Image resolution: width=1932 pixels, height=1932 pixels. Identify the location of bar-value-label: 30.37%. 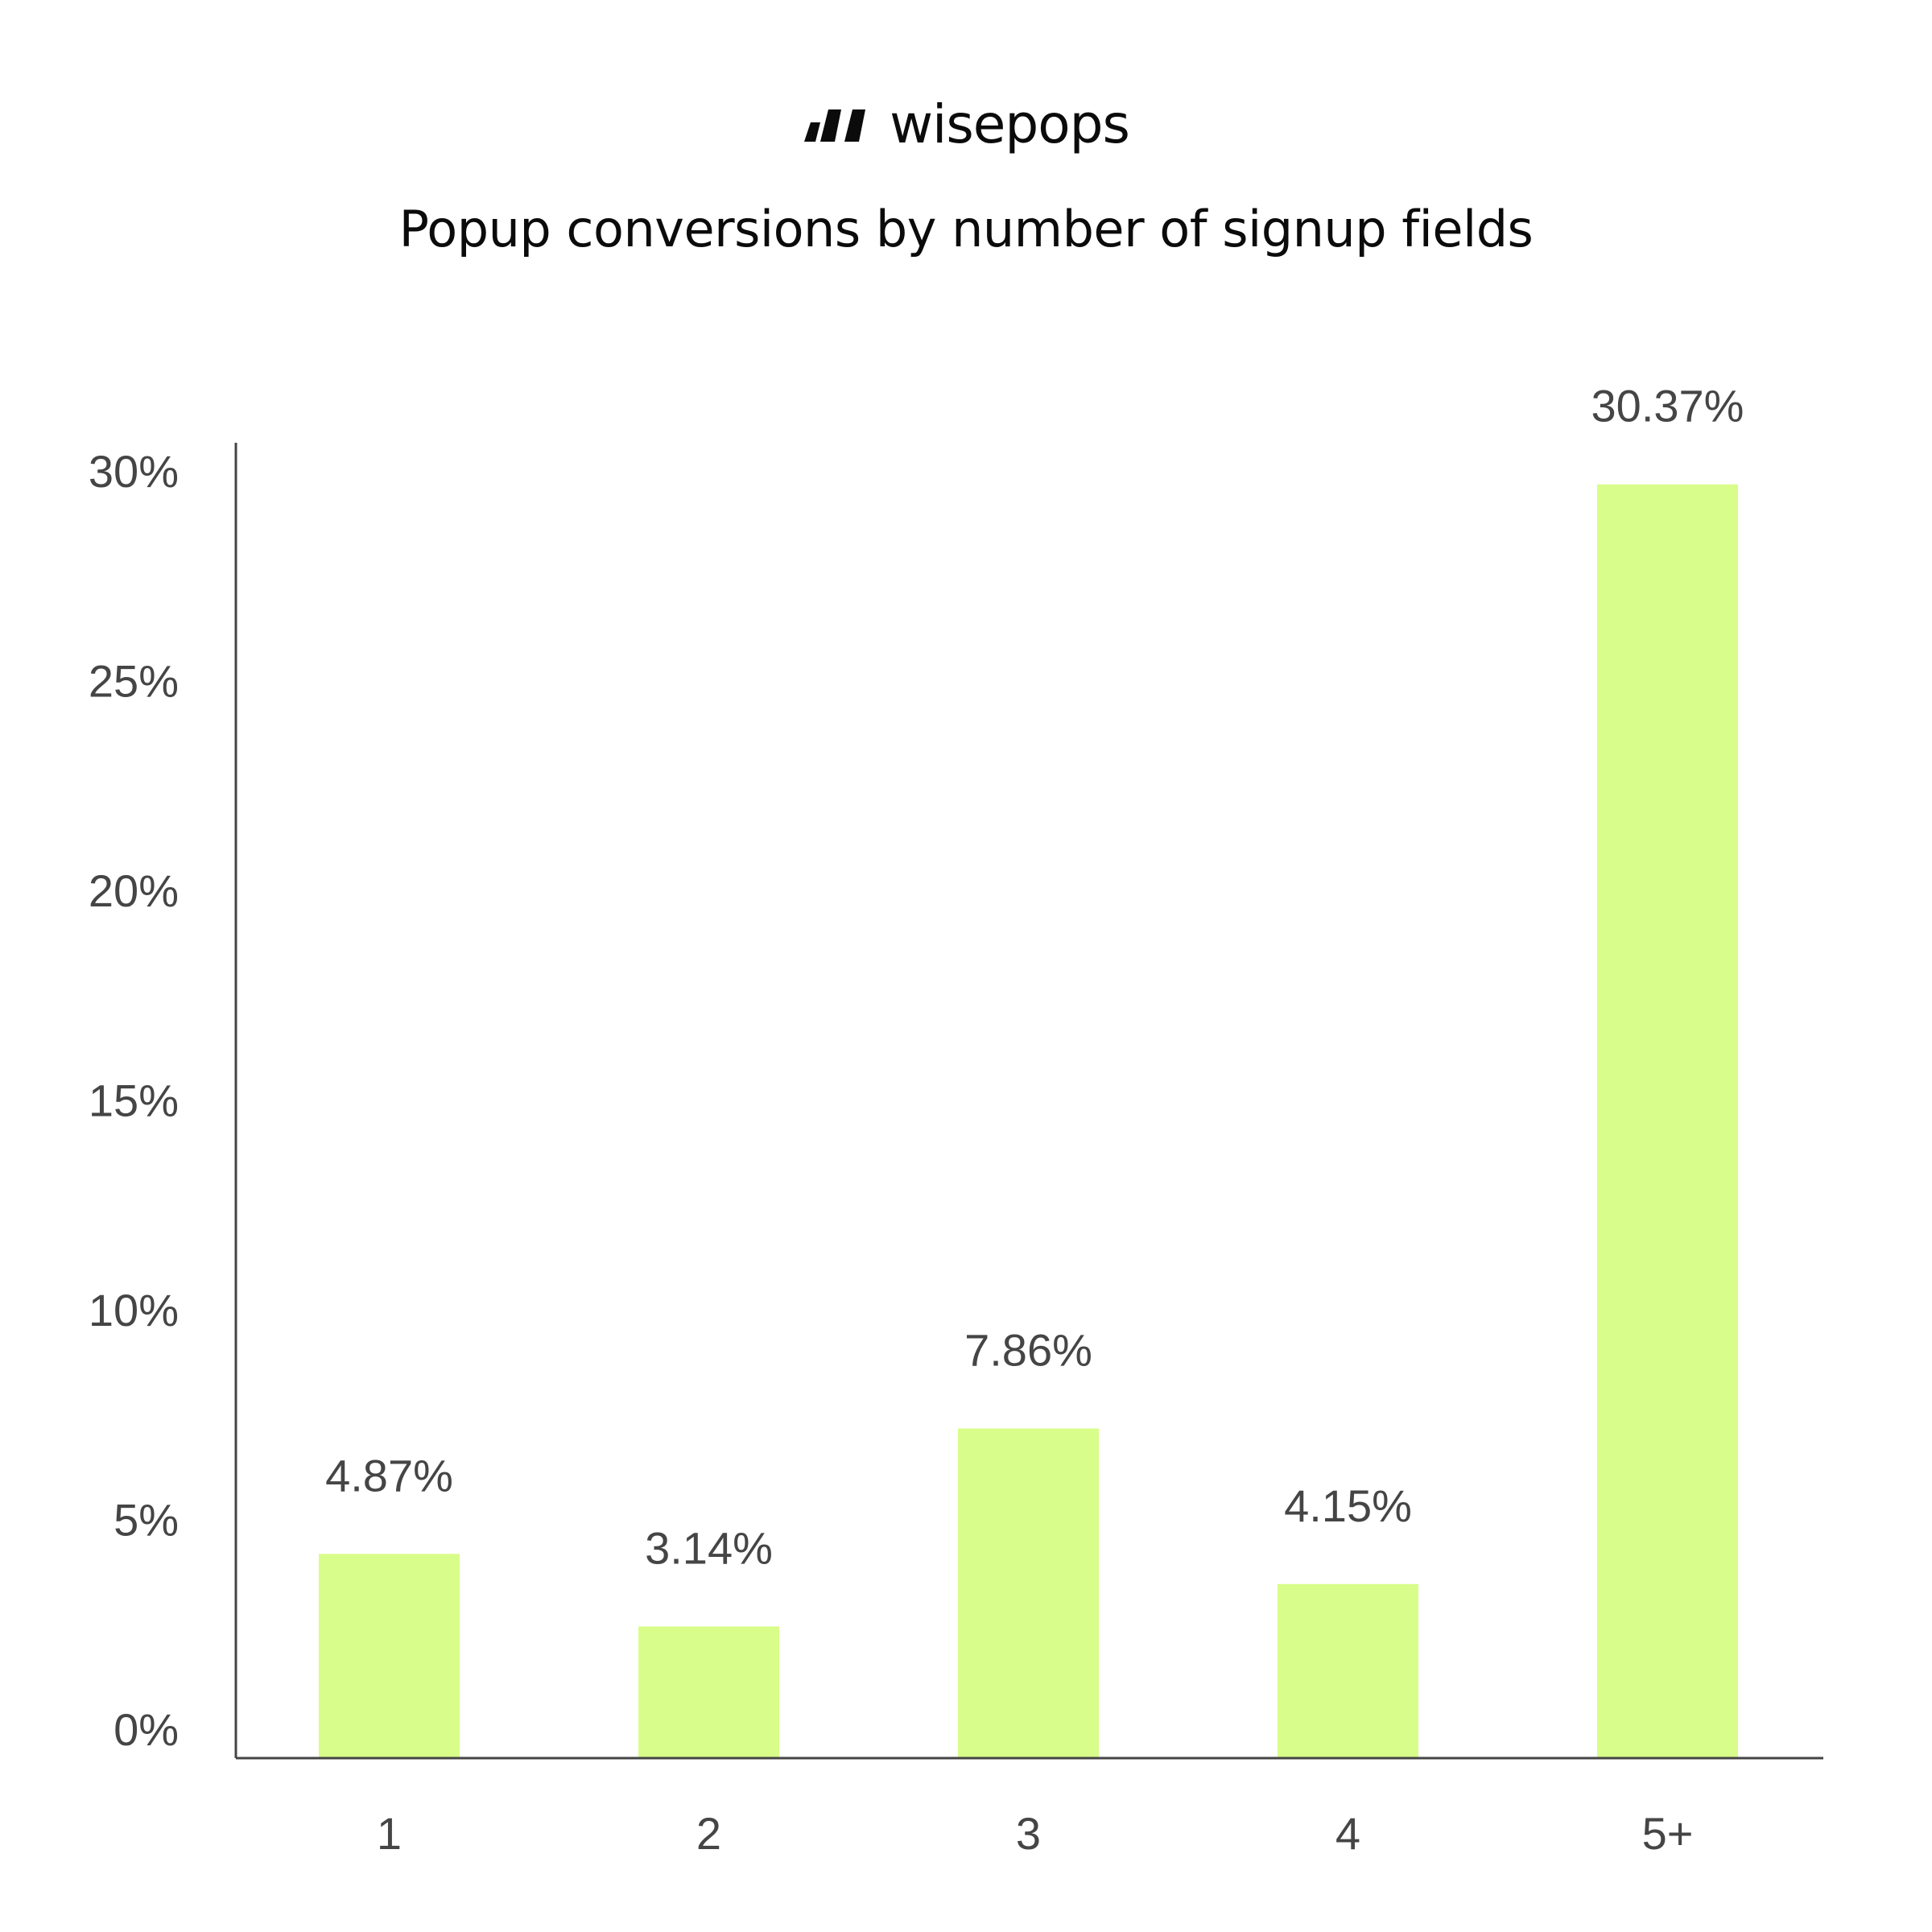
(1667, 406).